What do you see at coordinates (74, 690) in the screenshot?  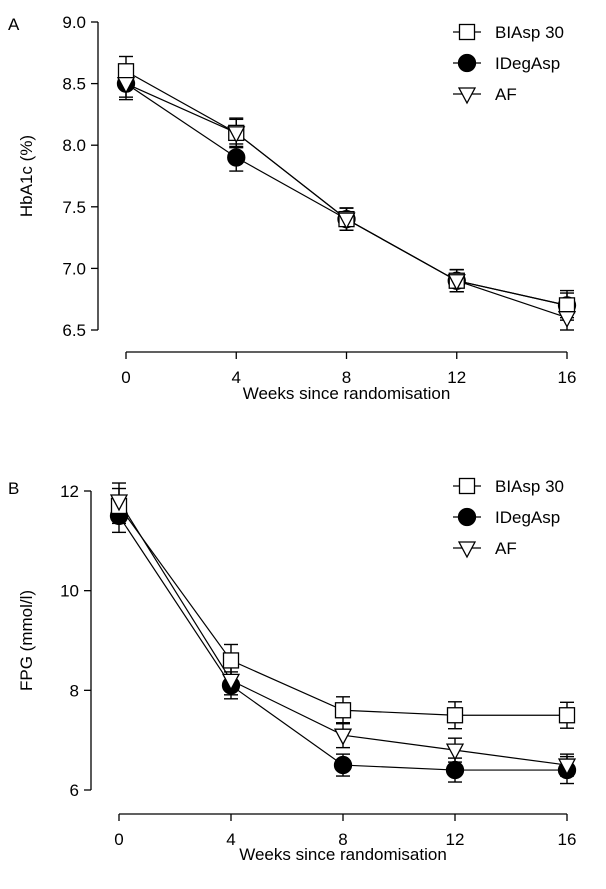 I see `y-tick-label: 8` at bounding box center [74, 690].